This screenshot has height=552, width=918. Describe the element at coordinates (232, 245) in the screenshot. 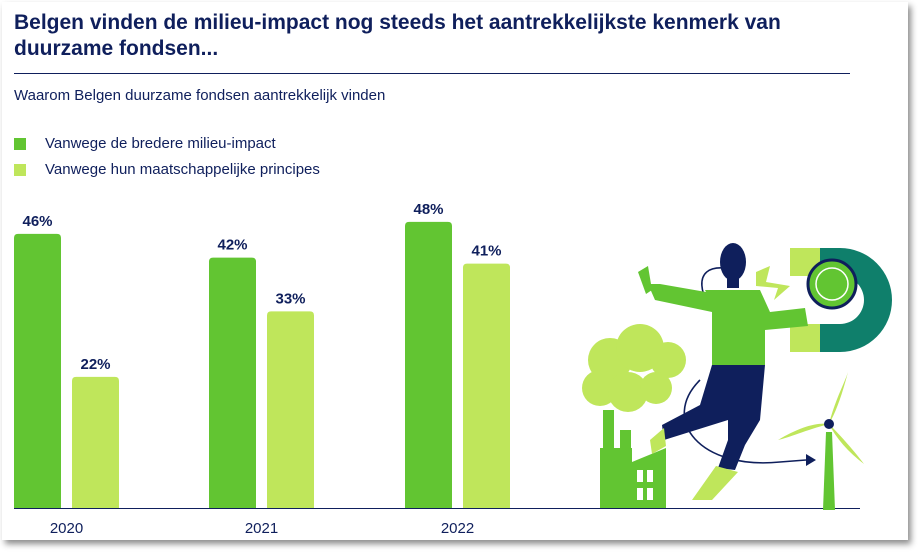

I see `data-label-2021-series-1: 42%` at that location.